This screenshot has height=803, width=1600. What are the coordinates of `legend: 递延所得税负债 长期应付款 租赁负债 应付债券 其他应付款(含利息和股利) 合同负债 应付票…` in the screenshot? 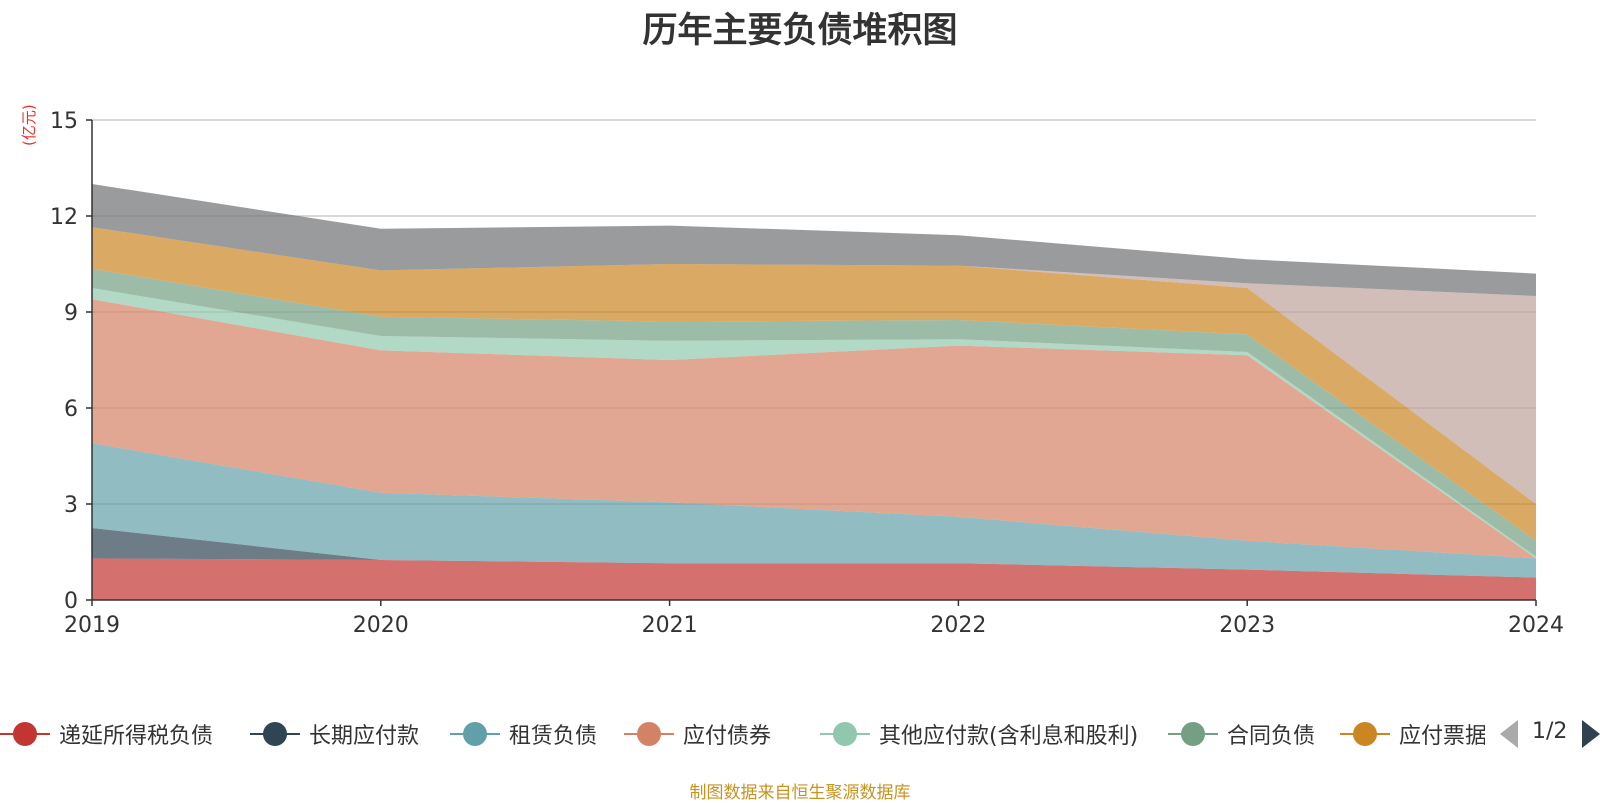 It's located at (742, 734).